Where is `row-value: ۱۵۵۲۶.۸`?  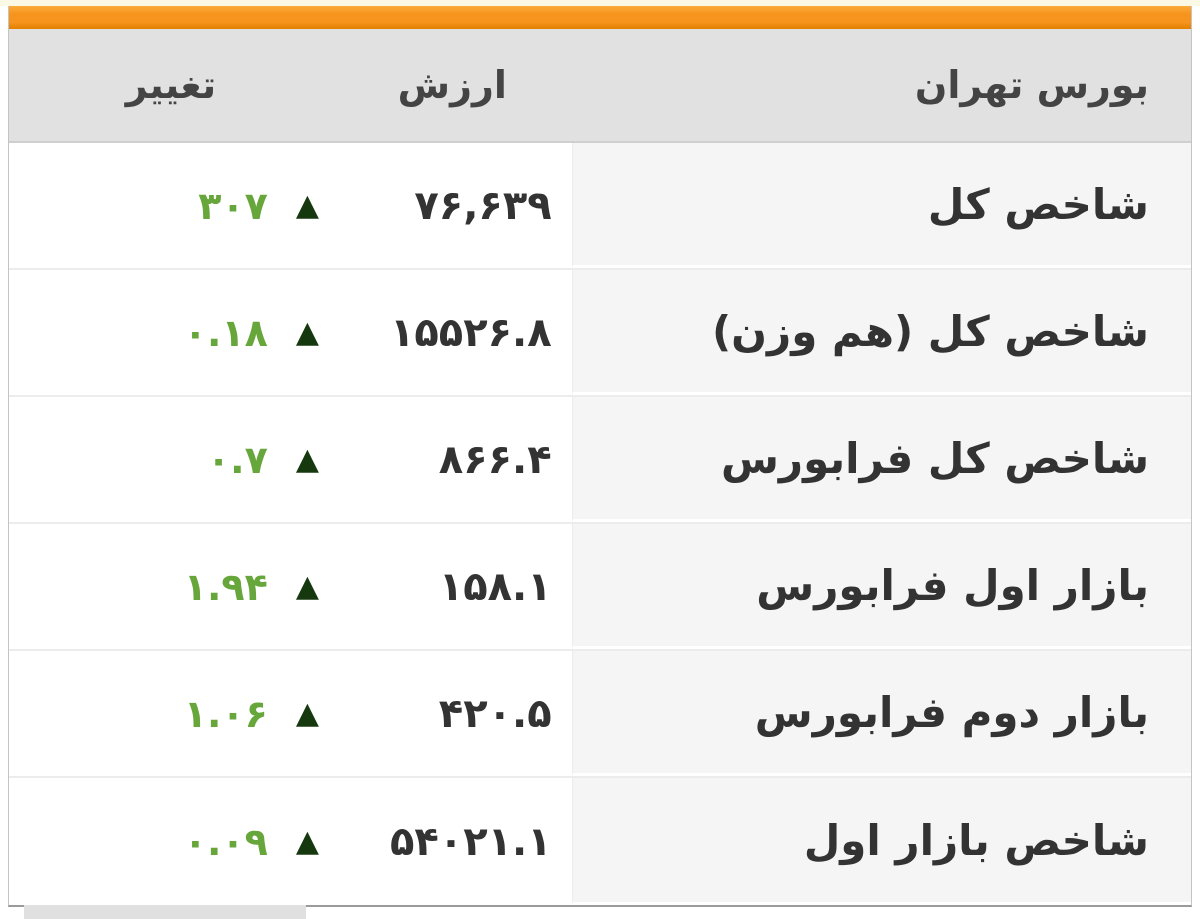
row-value: ۱۵۵۲۶.۸ is located at coordinates (470, 332).